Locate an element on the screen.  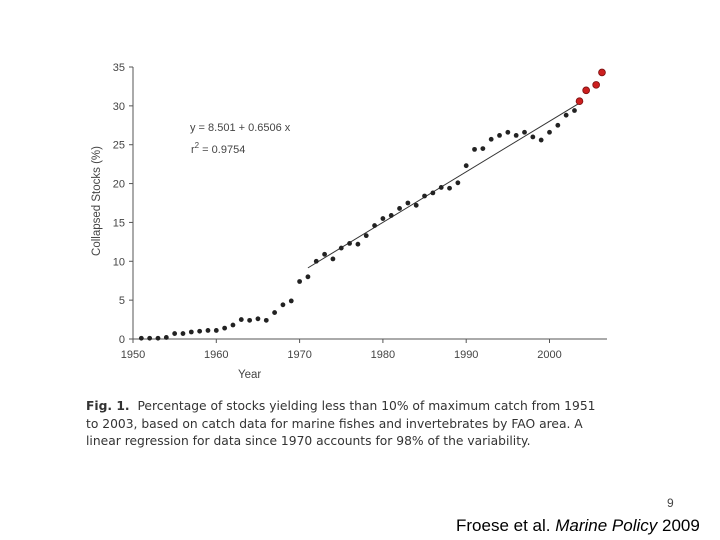
y-tick-label: 20 is located at coordinates (119, 185).